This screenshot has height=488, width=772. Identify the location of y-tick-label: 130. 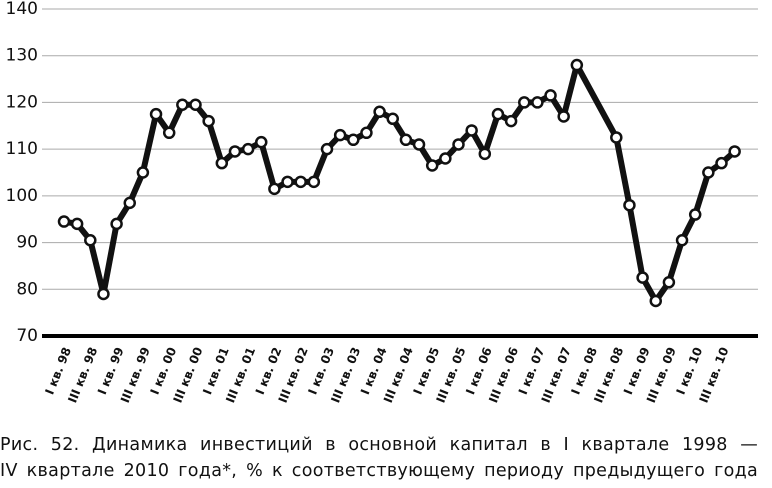
(22, 56).